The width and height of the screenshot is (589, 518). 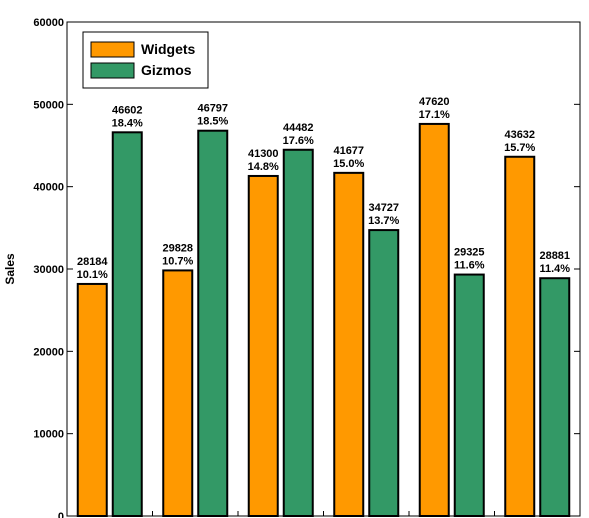 I want to click on value-label: 47620, so click(x=434, y=102).